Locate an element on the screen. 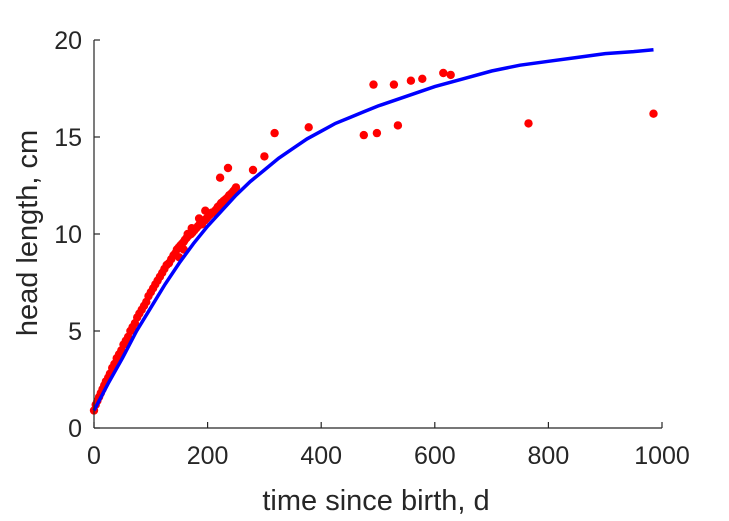  x-tick-label: 600 is located at coordinates (435, 456).